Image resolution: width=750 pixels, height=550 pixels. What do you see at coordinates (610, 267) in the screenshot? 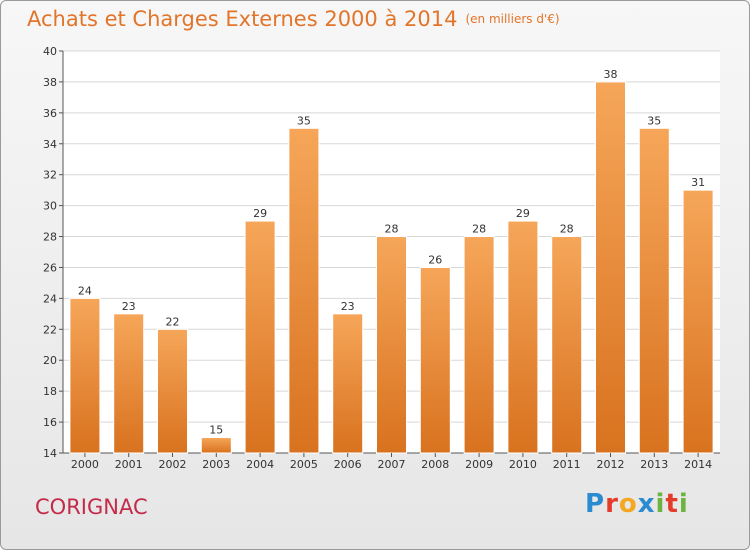
I see `bar-2012` at bounding box center [610, 267].